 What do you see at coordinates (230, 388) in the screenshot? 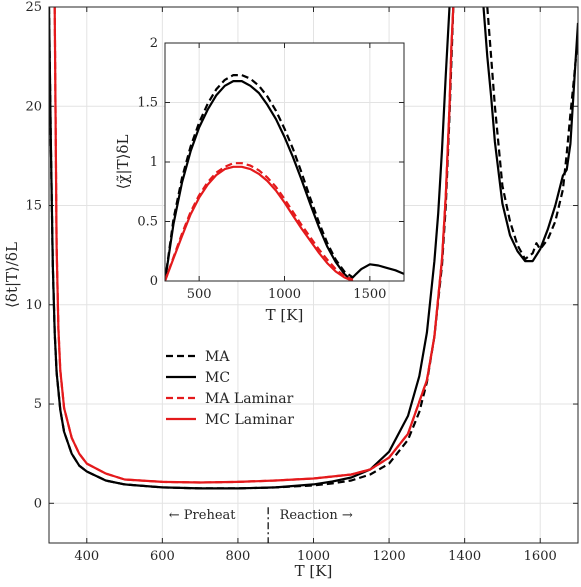
I see `legend: MA MC MA Laminar MC Laminar` at bounding box center [230, 388].